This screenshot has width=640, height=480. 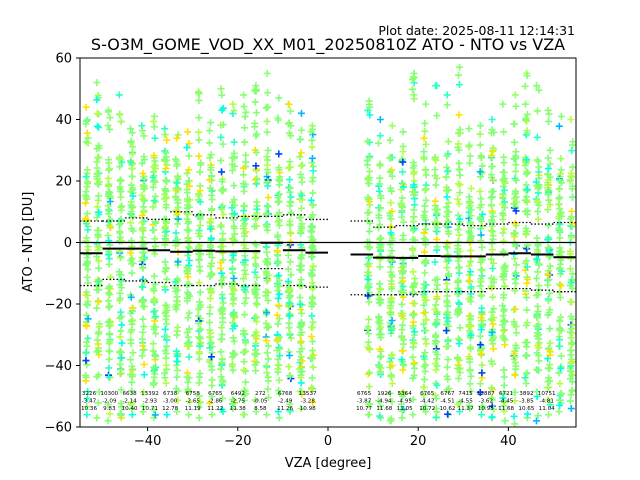 What do you see at coordinates (260, 402) in the screenshot?
I see `stat-label: -0.05` at bounding box center [260, 402].